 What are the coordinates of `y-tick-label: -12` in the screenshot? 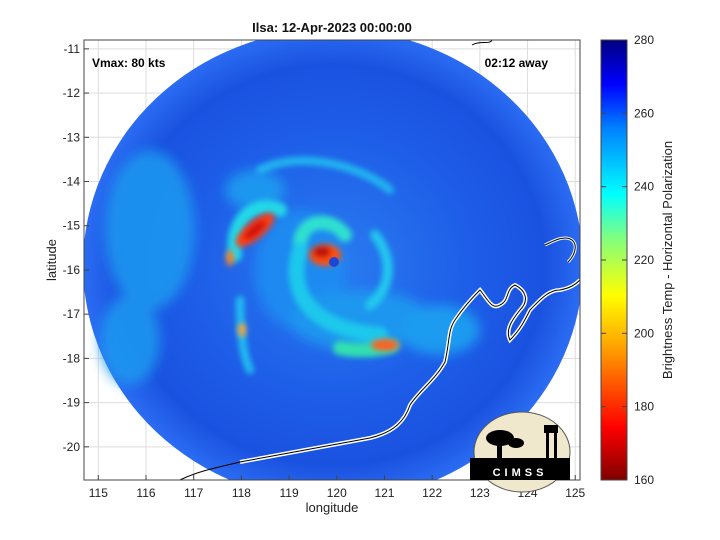 It's located at (72, 93).